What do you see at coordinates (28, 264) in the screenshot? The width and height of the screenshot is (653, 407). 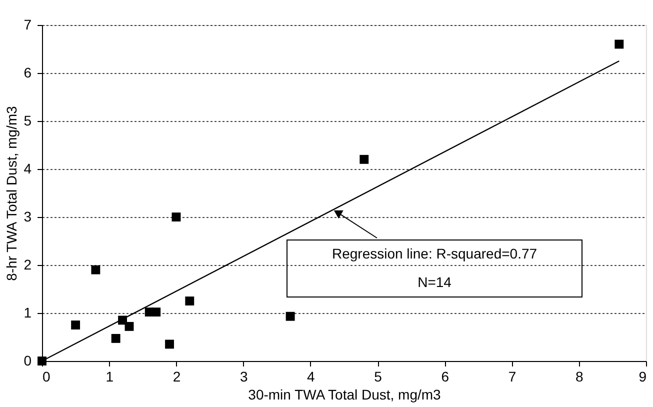 I see `y-tick-label: 2` at bounding box center [28, 264].